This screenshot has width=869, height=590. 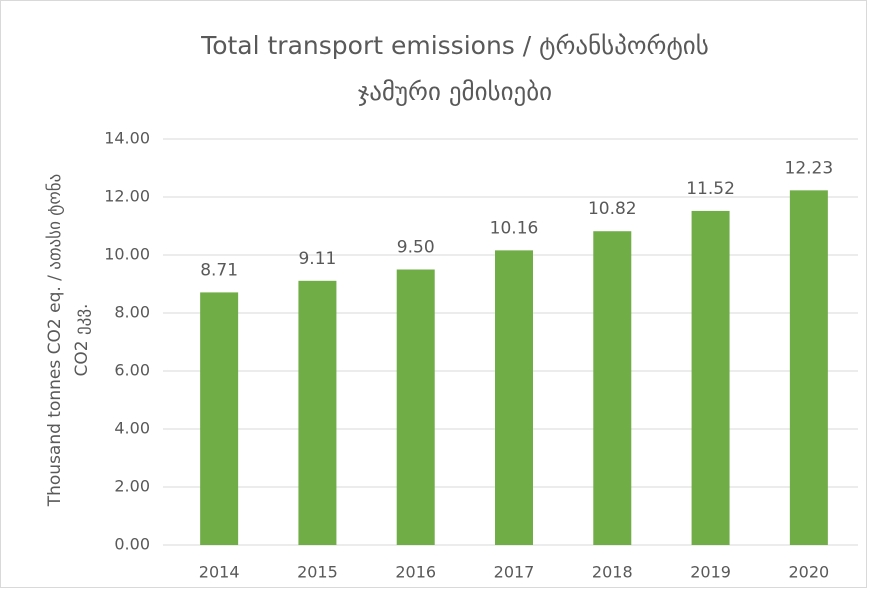 I want to click on y-axis-label: CO2 ეკვ., so click(x=82, y=340).